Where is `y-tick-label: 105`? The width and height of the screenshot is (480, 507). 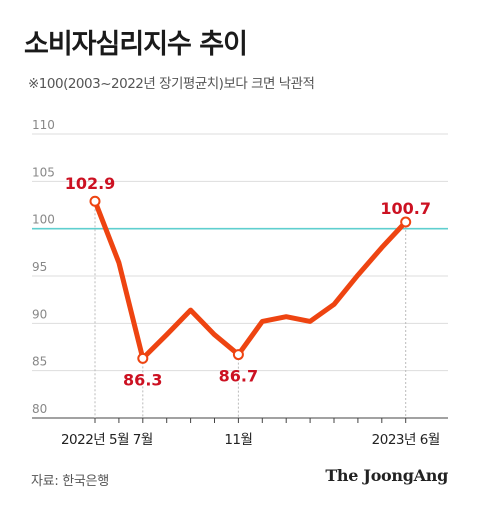 y-tick-label: 105 is located at coordinates (43, 172).